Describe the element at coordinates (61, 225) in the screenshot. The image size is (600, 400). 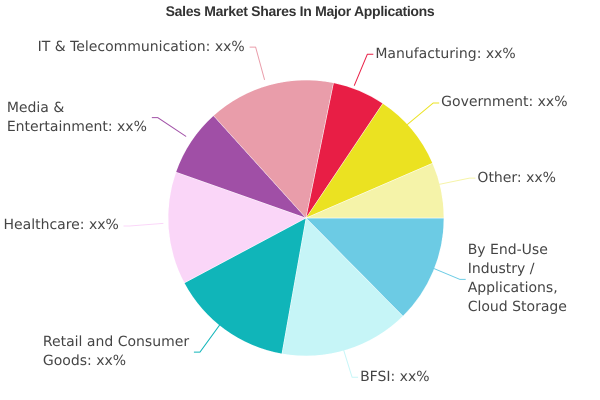
I see `slice-label: Healthcare: xx%` at that location.